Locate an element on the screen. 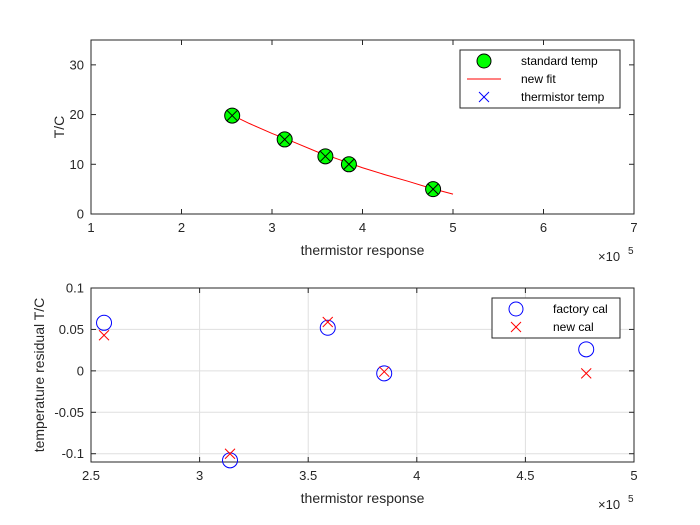 The height and width of the screenshot is (525, 700). y-axis-label: temperature residual T/C is located at coordinates (39, 375).